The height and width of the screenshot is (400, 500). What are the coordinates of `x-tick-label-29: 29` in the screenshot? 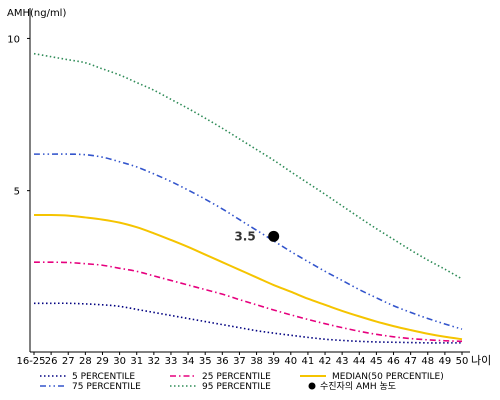 It's located at (102, 361).